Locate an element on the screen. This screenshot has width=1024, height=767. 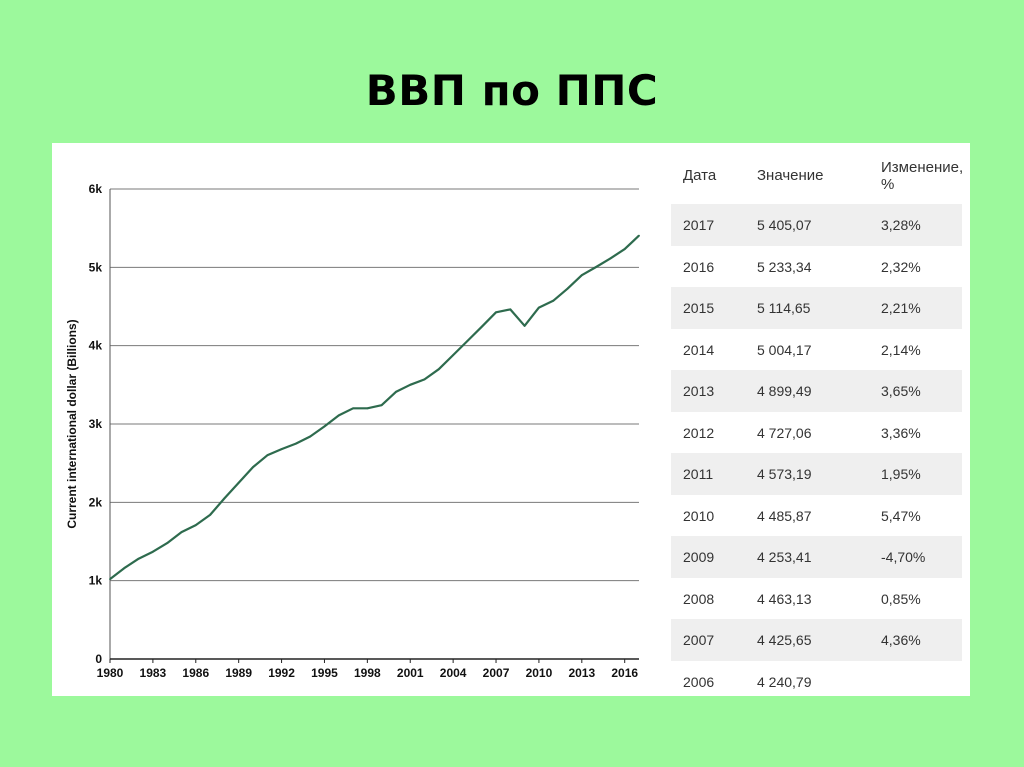
cell-value: 5 405,07 is located at coordinates (784, 225).